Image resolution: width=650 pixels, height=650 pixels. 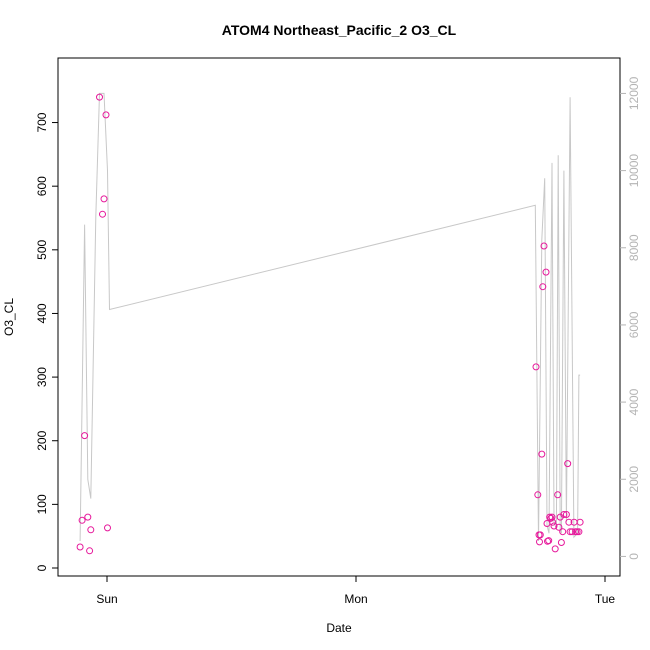 I want to click on y-tick-label: 300, so click(x=42, y=377).